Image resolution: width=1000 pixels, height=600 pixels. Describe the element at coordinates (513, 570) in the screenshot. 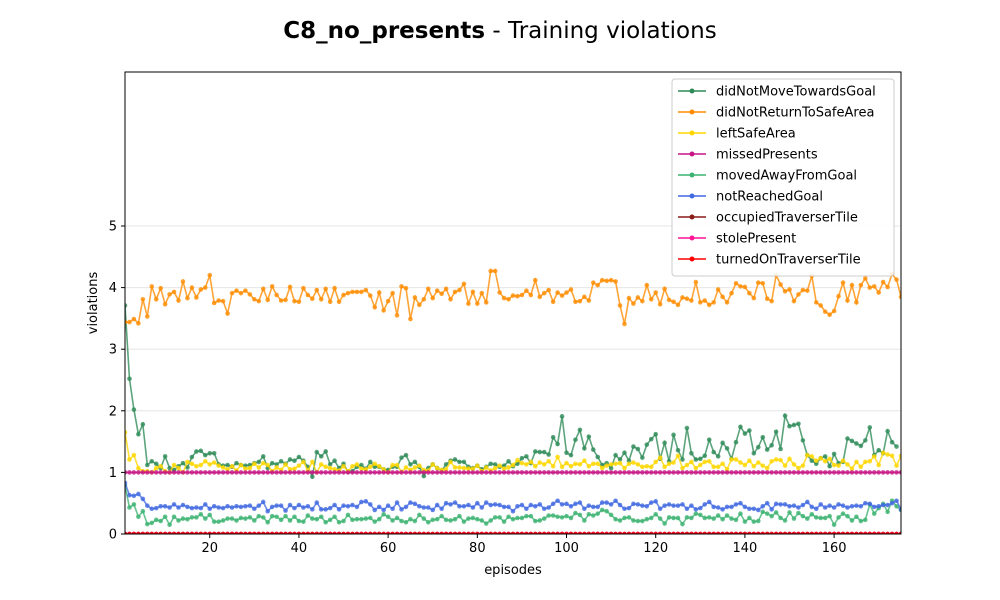

I see `x-axis-label: episodes` at that location.